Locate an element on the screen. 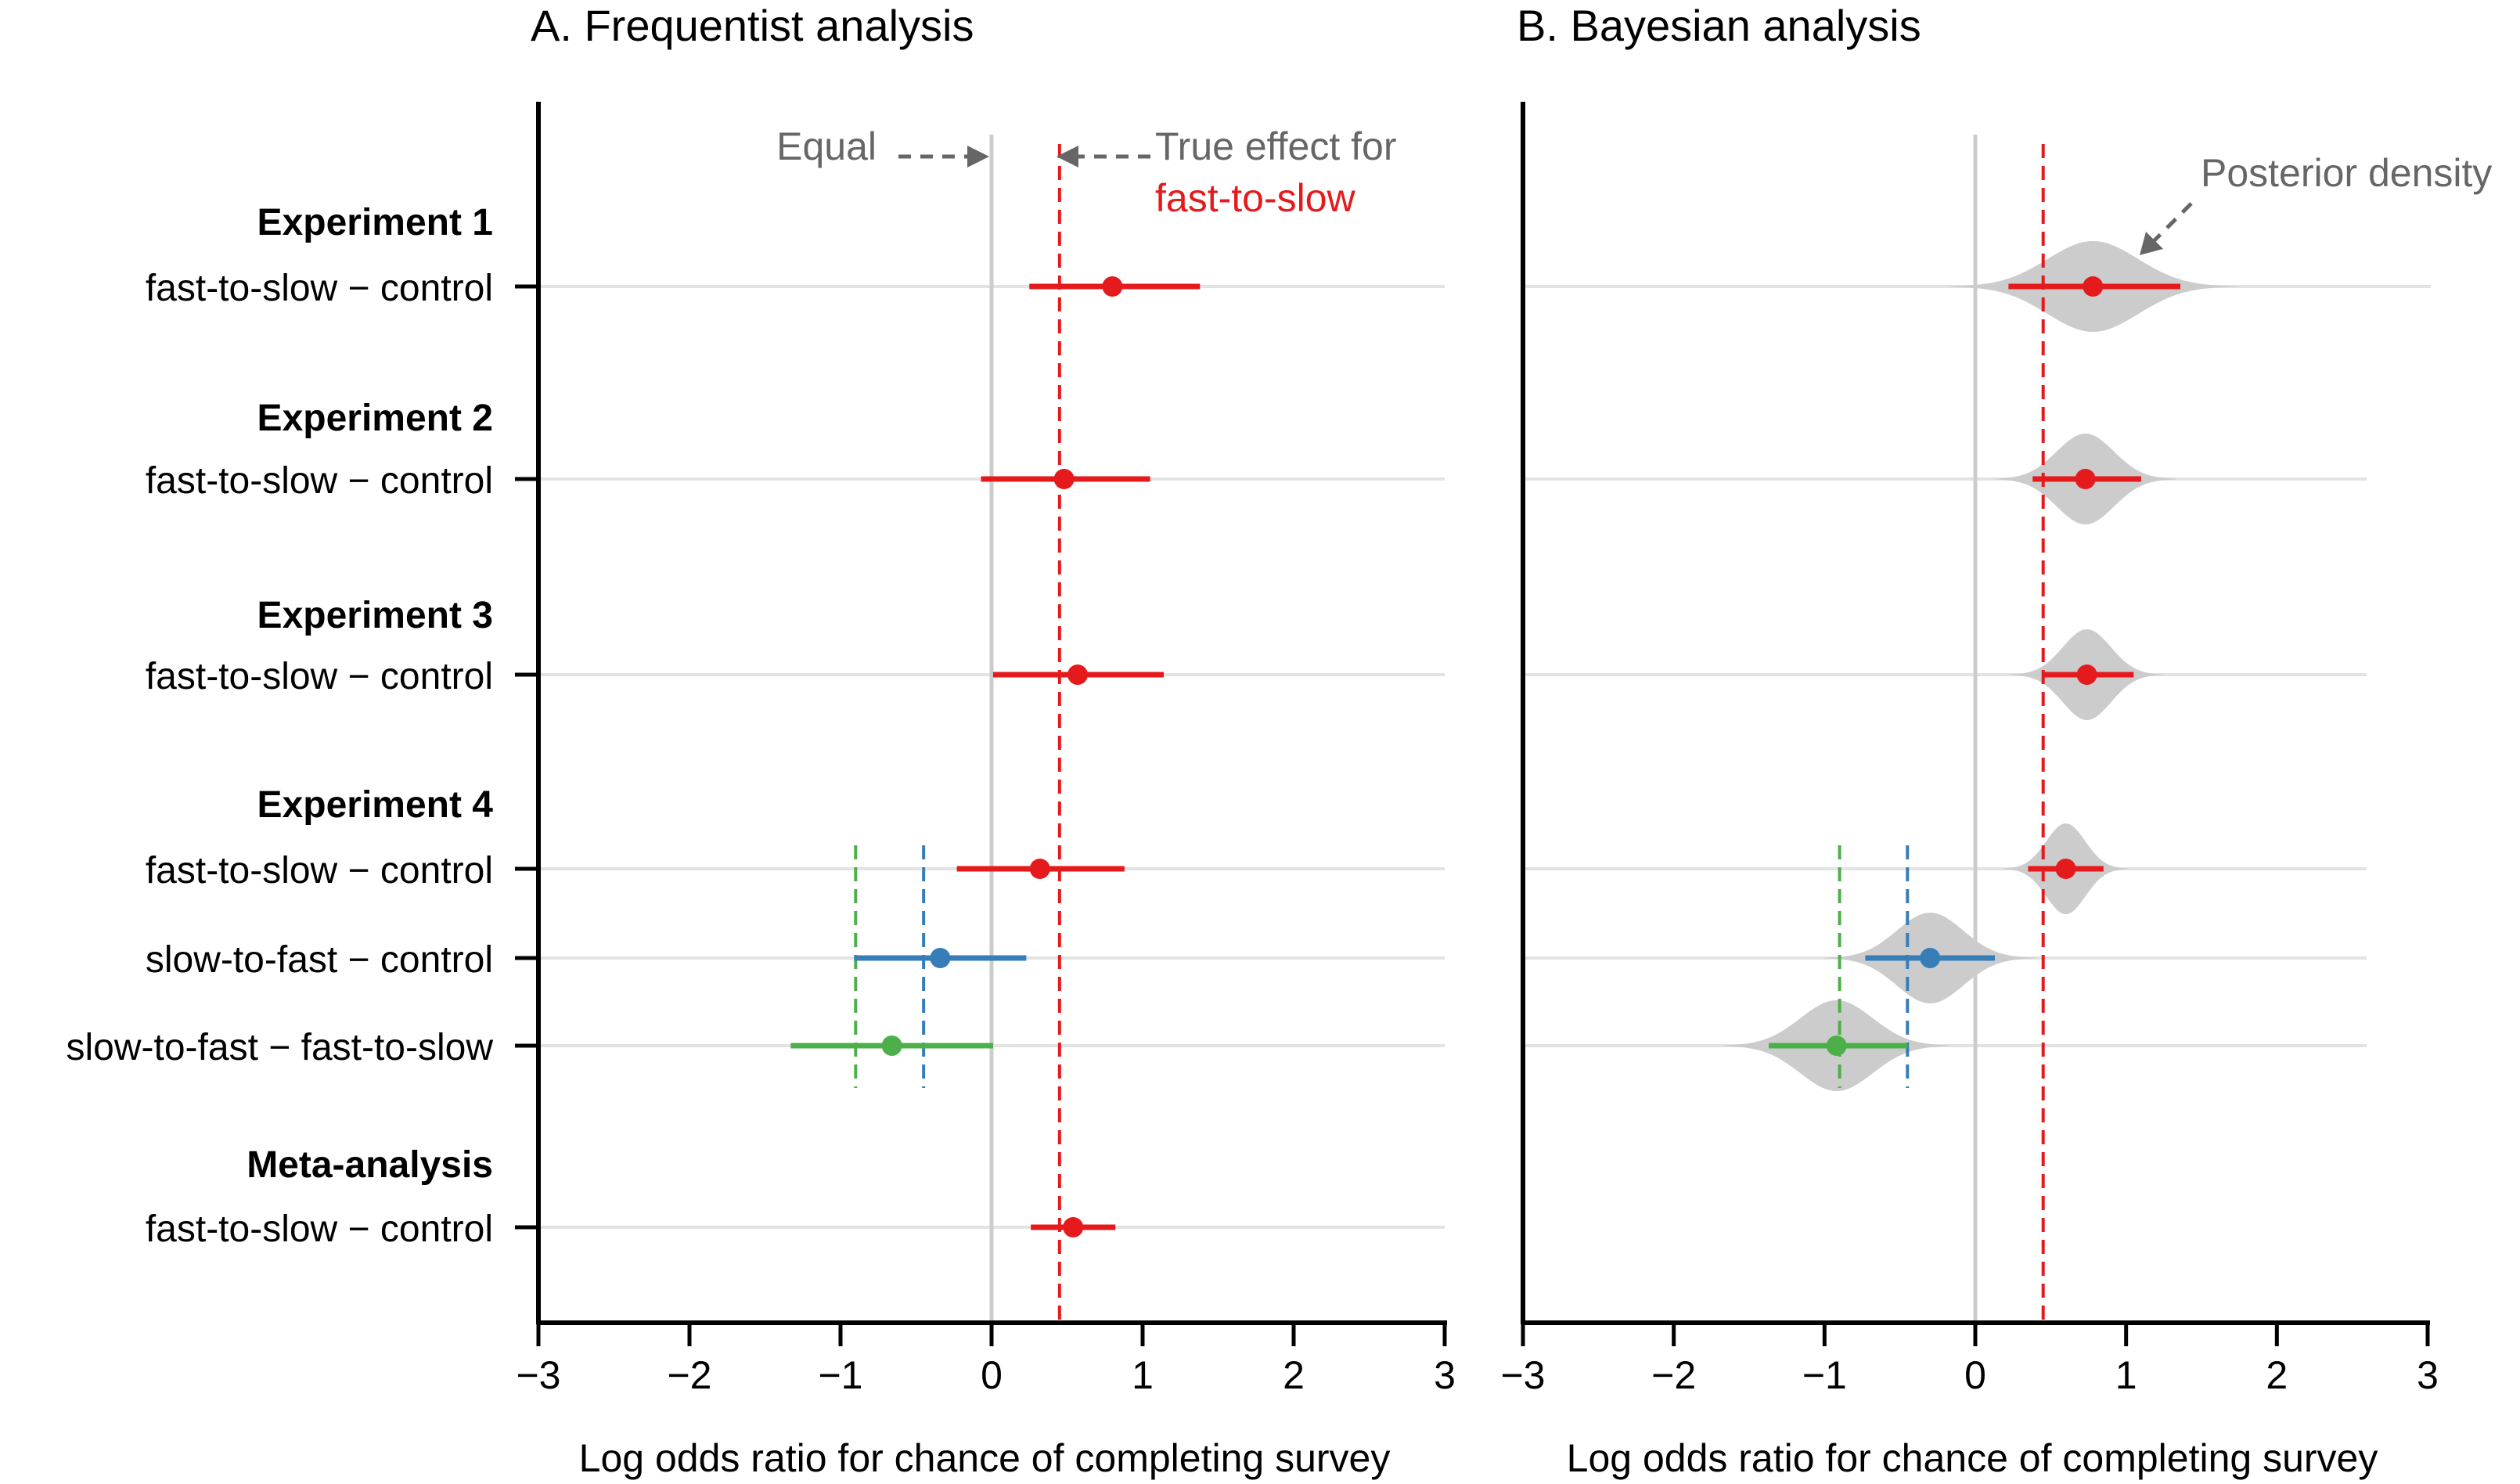 Image resolution: width=2520 pixels, height=1484 pixels. panel-a-title: A. Frequentist analysis is located at coordinates (752, 26).